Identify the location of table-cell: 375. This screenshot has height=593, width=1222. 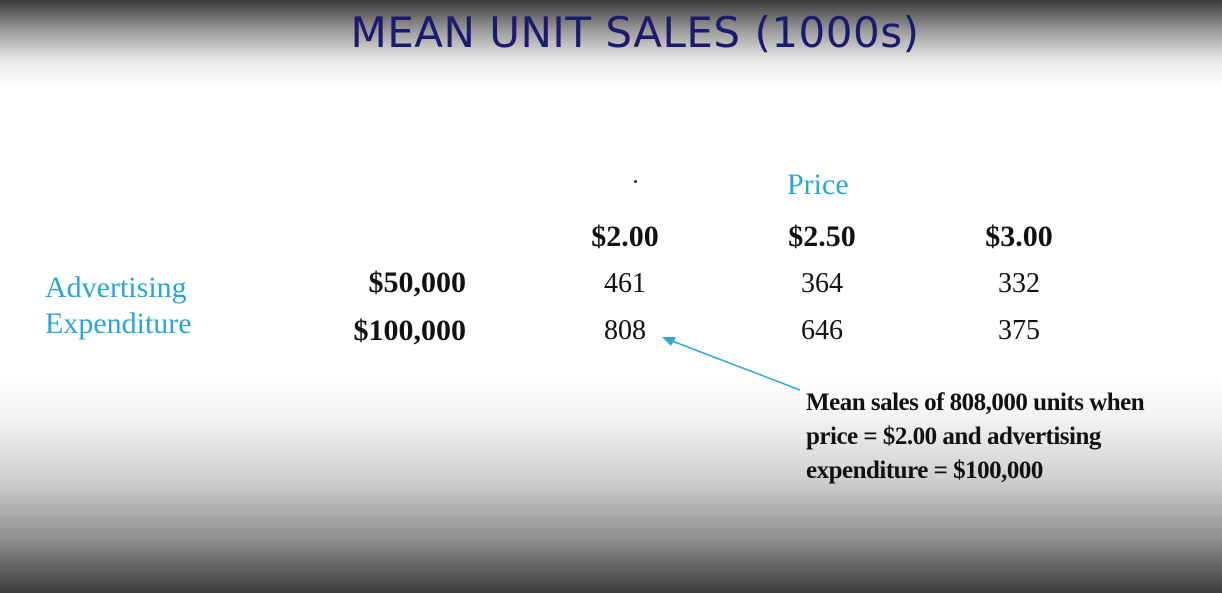
(1019, 330).